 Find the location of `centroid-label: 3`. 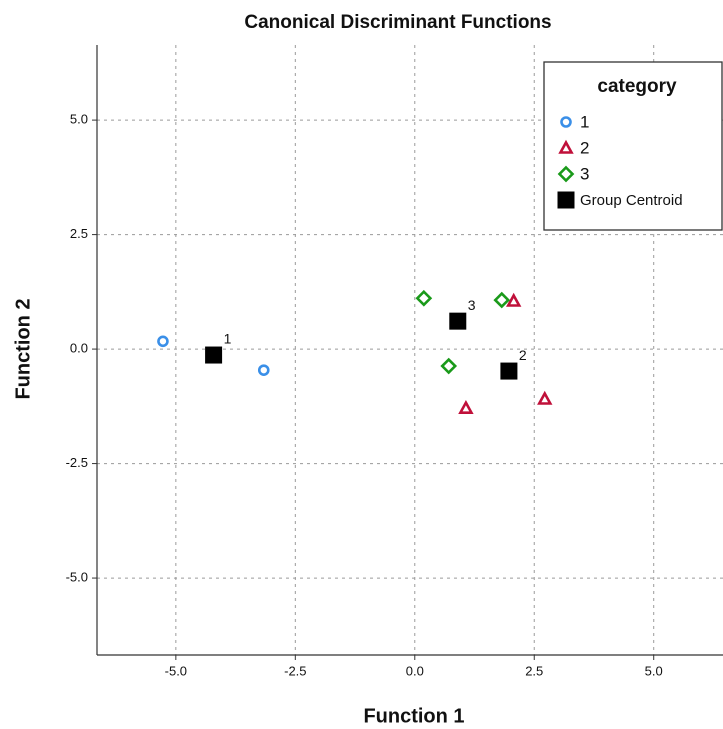

centroid-label: 3 is located at coordinates (472, 305).